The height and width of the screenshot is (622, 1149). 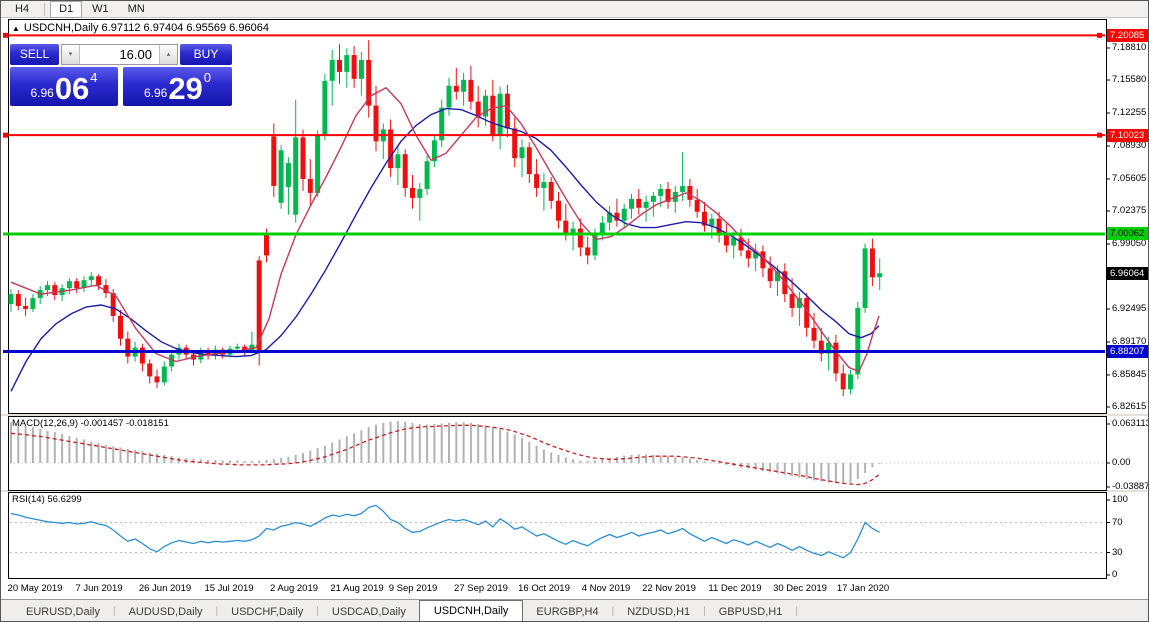 I want to click on rsi-axis-label: 30, so click(x=1117, y=552).